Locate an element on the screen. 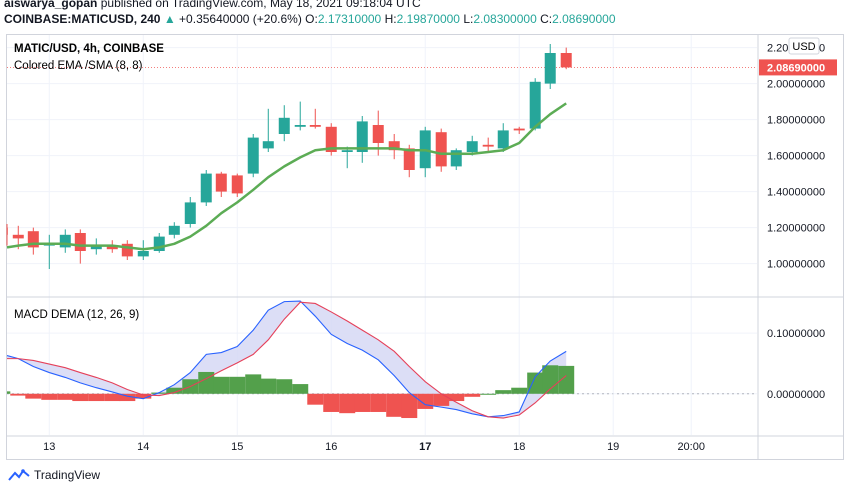 This screenshot has height=485, width=852. macd-tick-label: 0.00000000 is located at coordinates (796, 395).